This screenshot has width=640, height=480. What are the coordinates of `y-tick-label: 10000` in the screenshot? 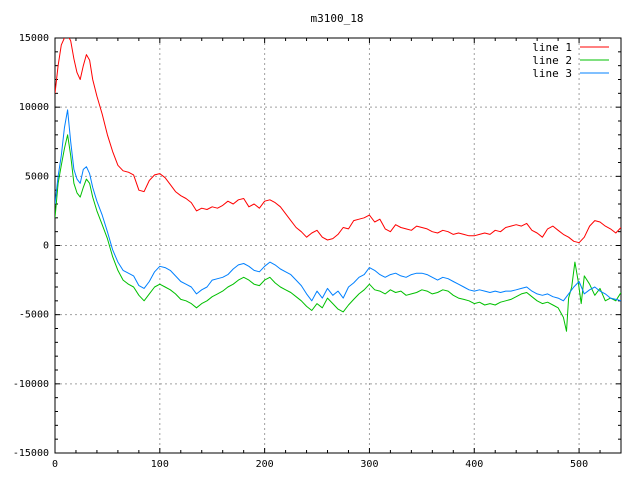 It's located at (34, 107).